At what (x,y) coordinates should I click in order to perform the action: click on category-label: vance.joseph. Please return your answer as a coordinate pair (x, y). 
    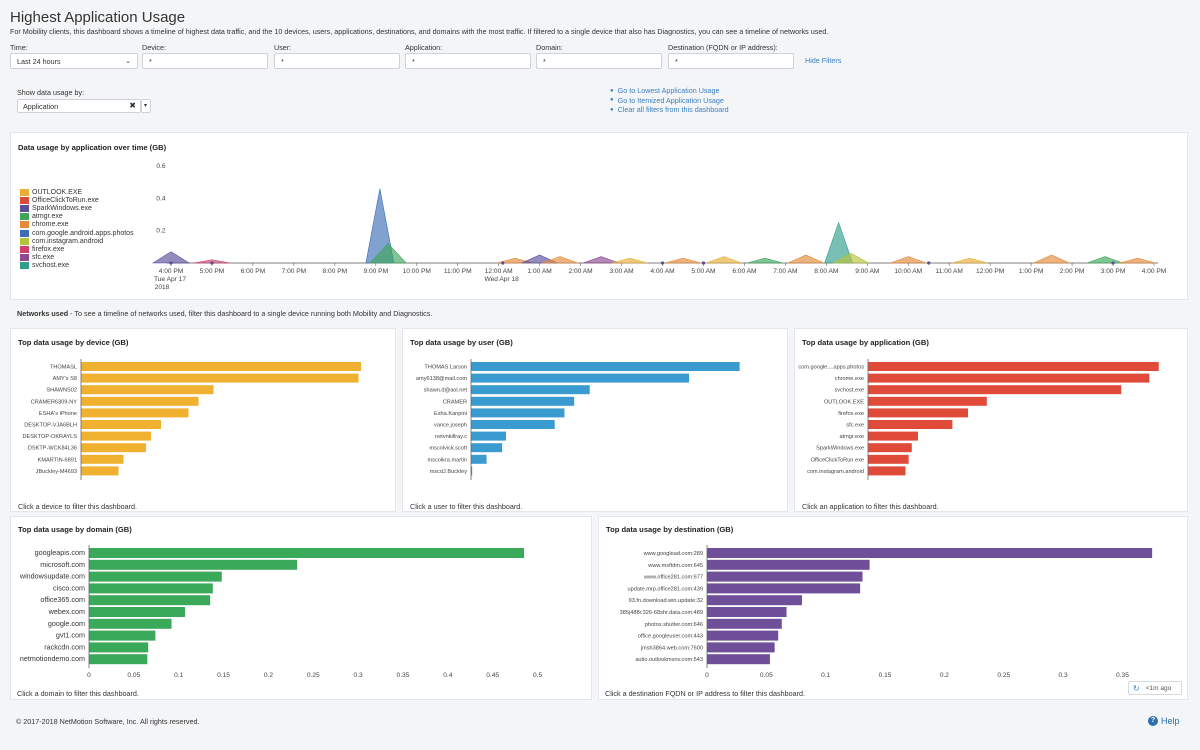
    Looking at the image, I should click on (450, 426).